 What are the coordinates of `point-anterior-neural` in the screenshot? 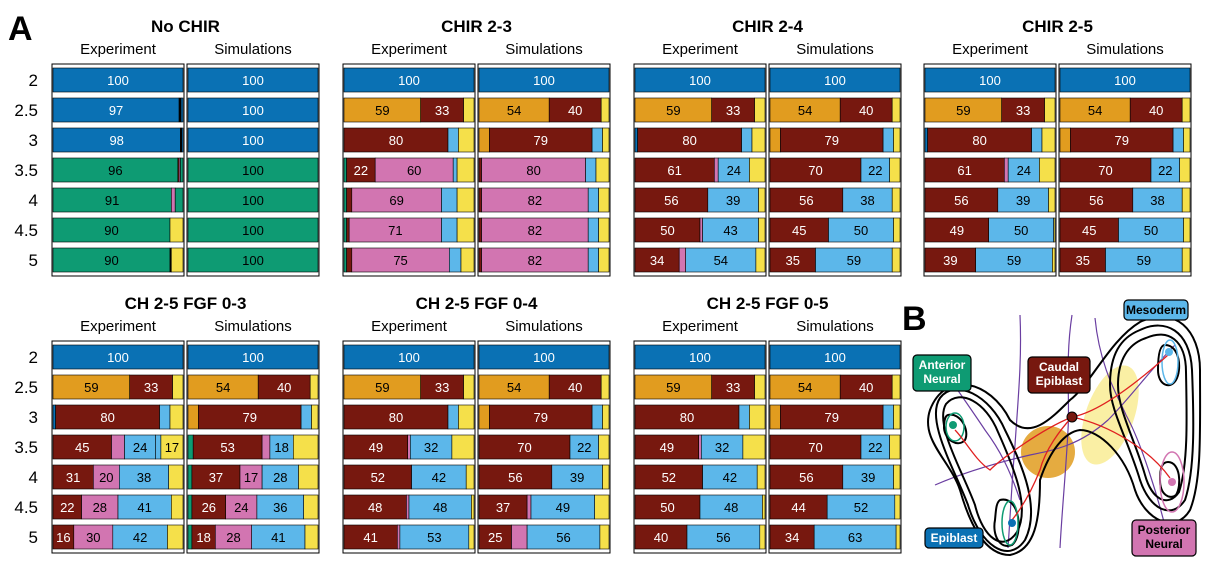 It's located at (953, 425).